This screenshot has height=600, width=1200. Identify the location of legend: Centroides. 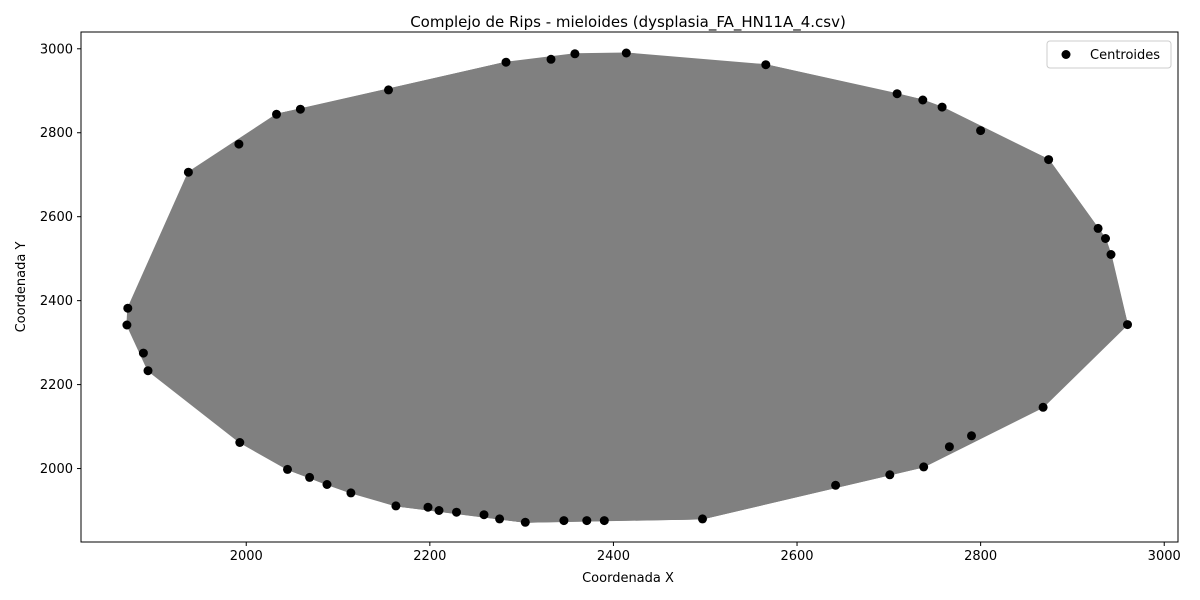
(1109, 54).